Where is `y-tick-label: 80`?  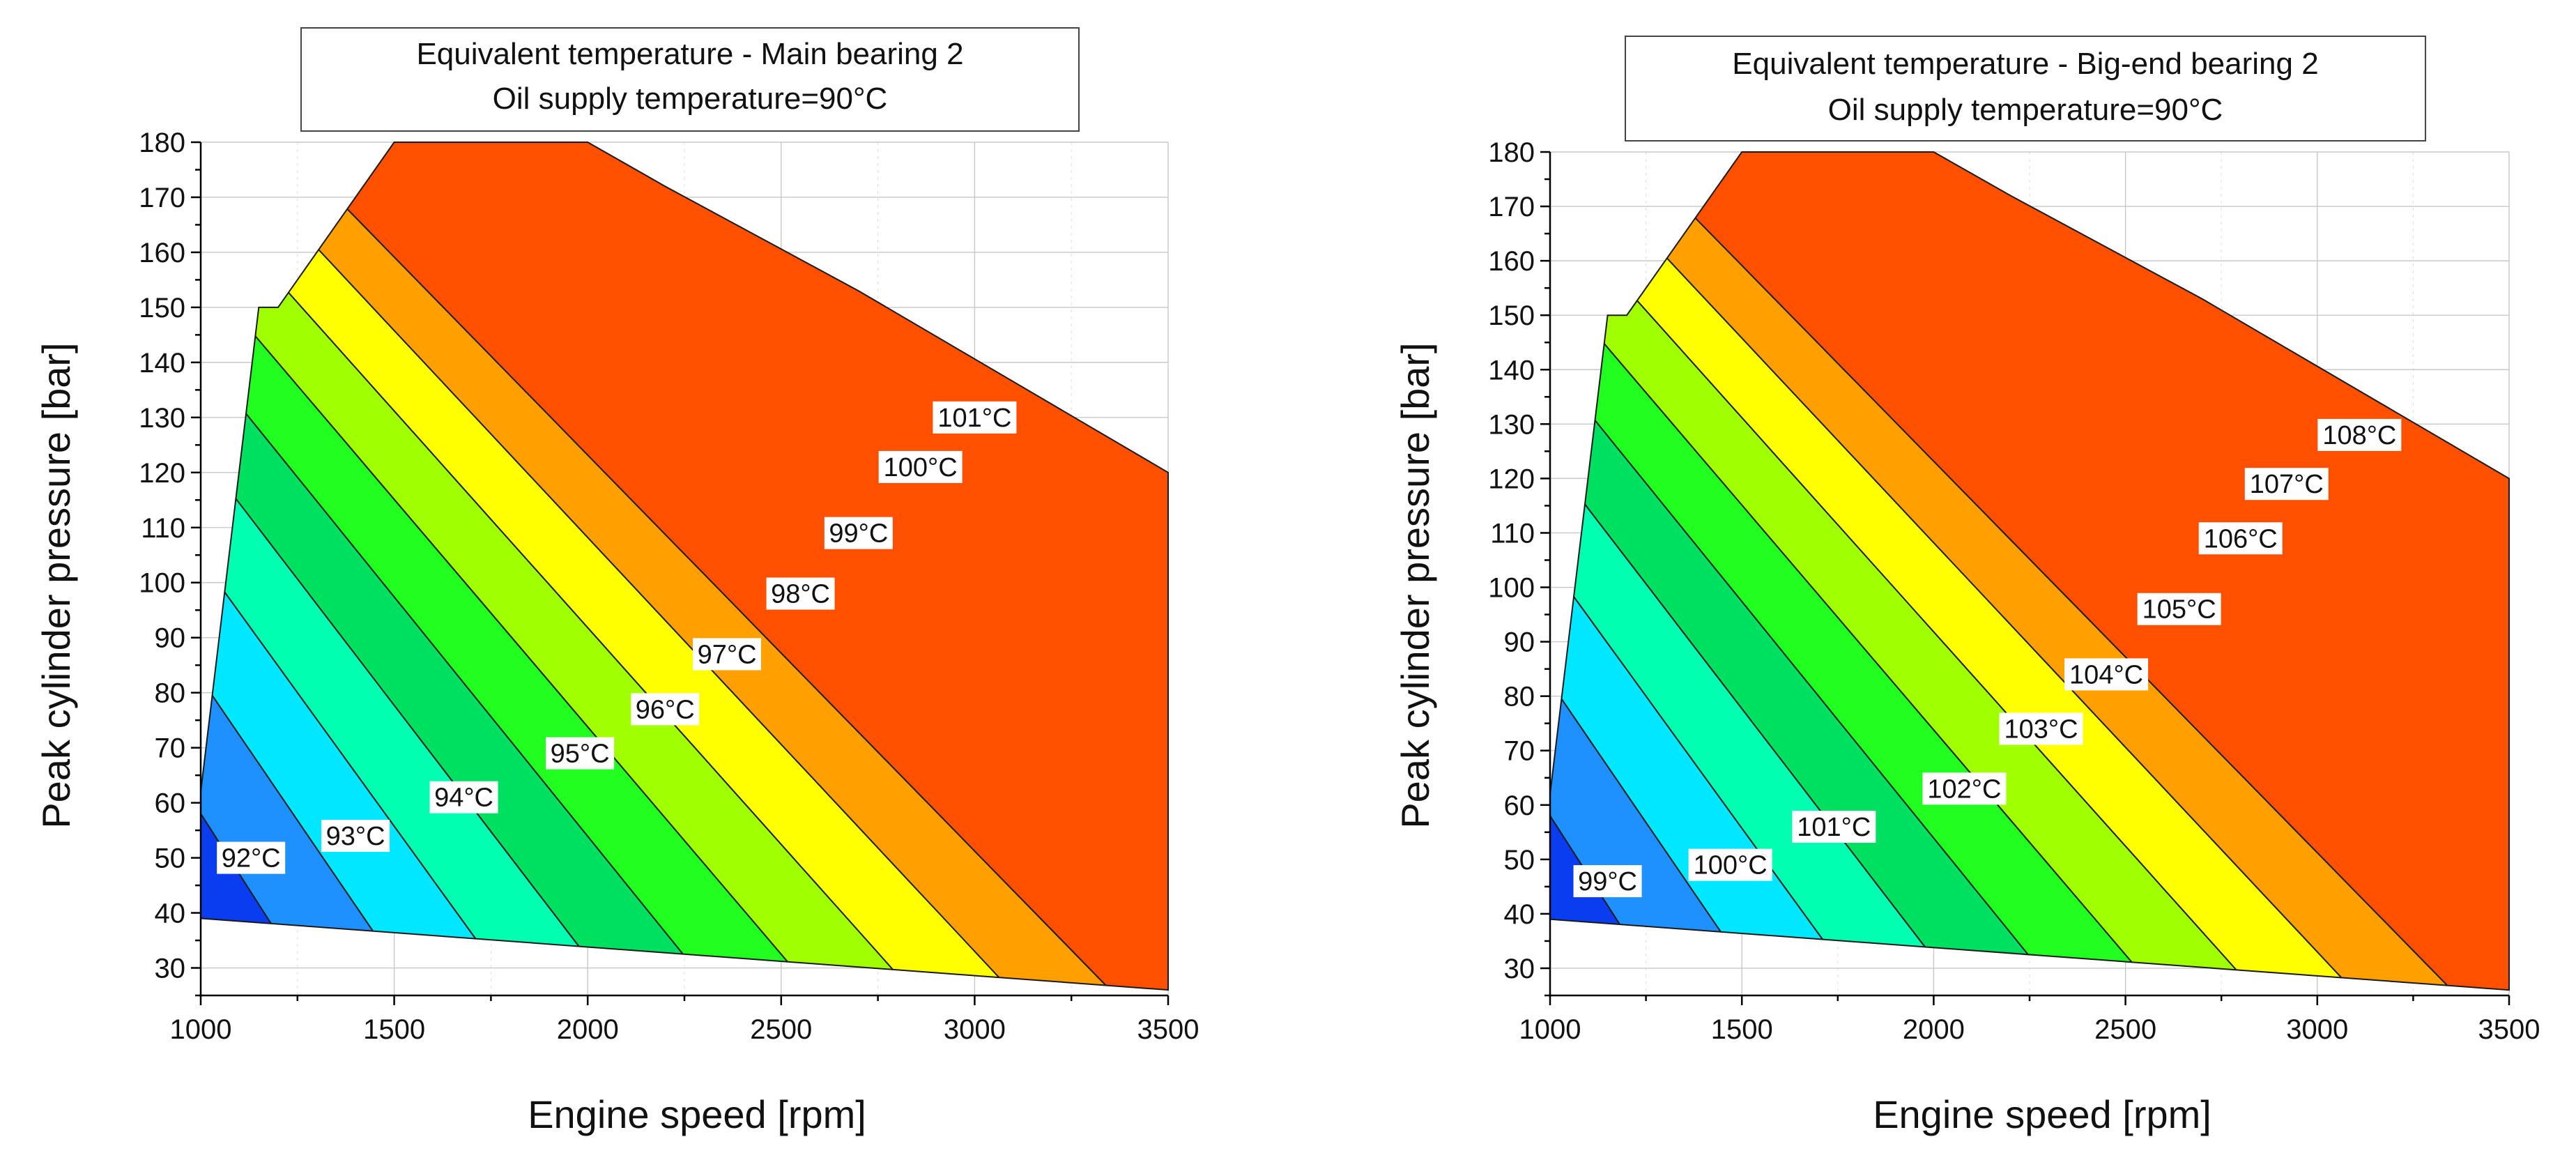
y-tick-label: 80 is located at coordinates (1520, 697).